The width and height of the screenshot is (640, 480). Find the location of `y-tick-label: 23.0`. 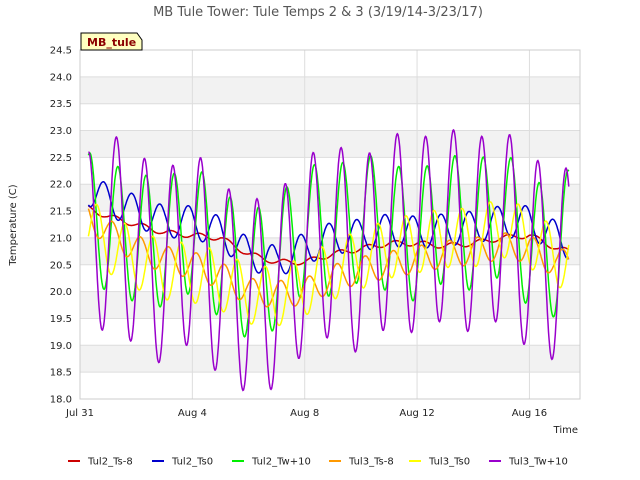

y-tick-label: 23.0 is located at coordinates (61, 131).